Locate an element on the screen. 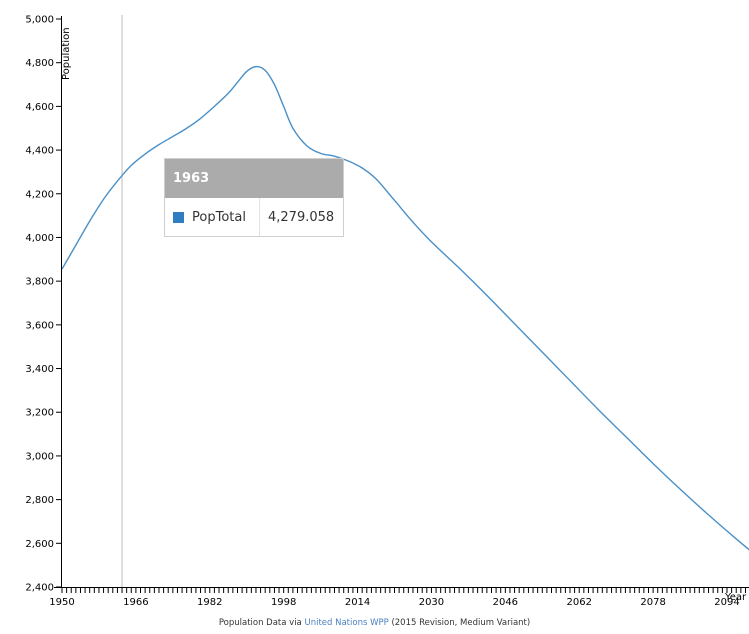 The image size is (749, 634). tooltip-year: 1963 is located at coordinates (254, 178).